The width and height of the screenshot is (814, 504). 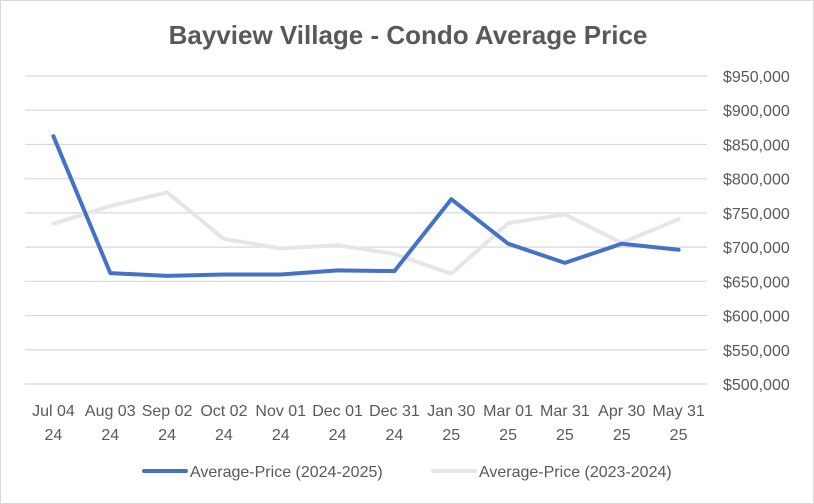 I want to click on x-tick-line-1: May 31, so click(x=678, y=411).